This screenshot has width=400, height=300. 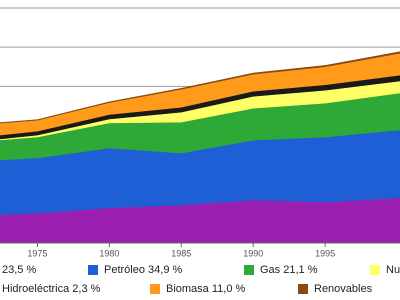 I want to click on legend-label: Biomasa 11,0 %, so click(x=206, y=289).